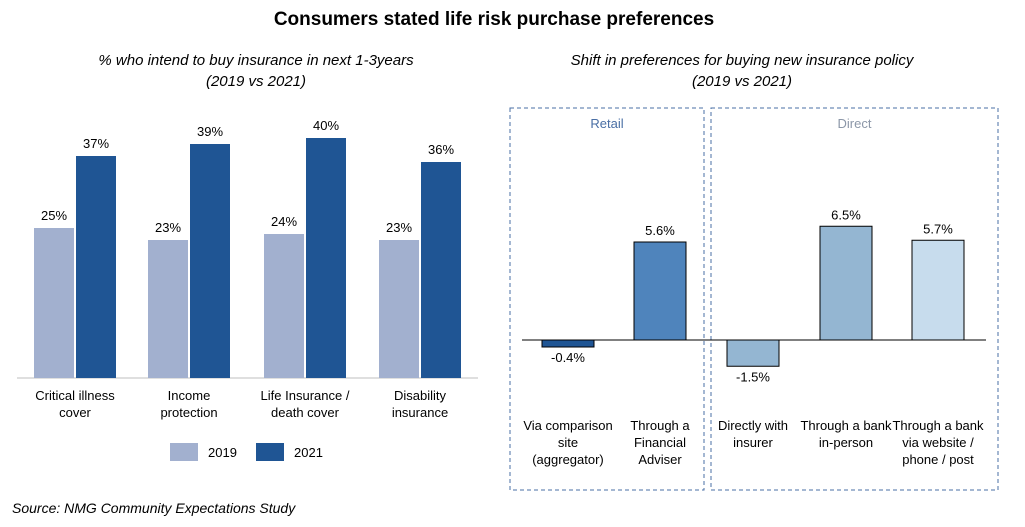 This screenshot has width=1025, height=527. I want to click on data-label: -0.4%, so click(568, 357).